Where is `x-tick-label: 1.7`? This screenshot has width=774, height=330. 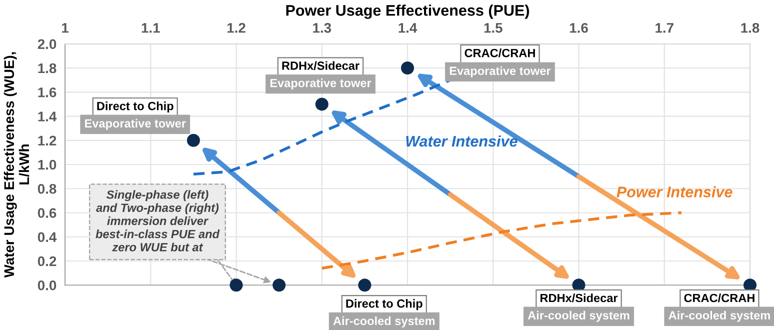
x-tick-label: 1.7 is located at coordinates (665, 28).